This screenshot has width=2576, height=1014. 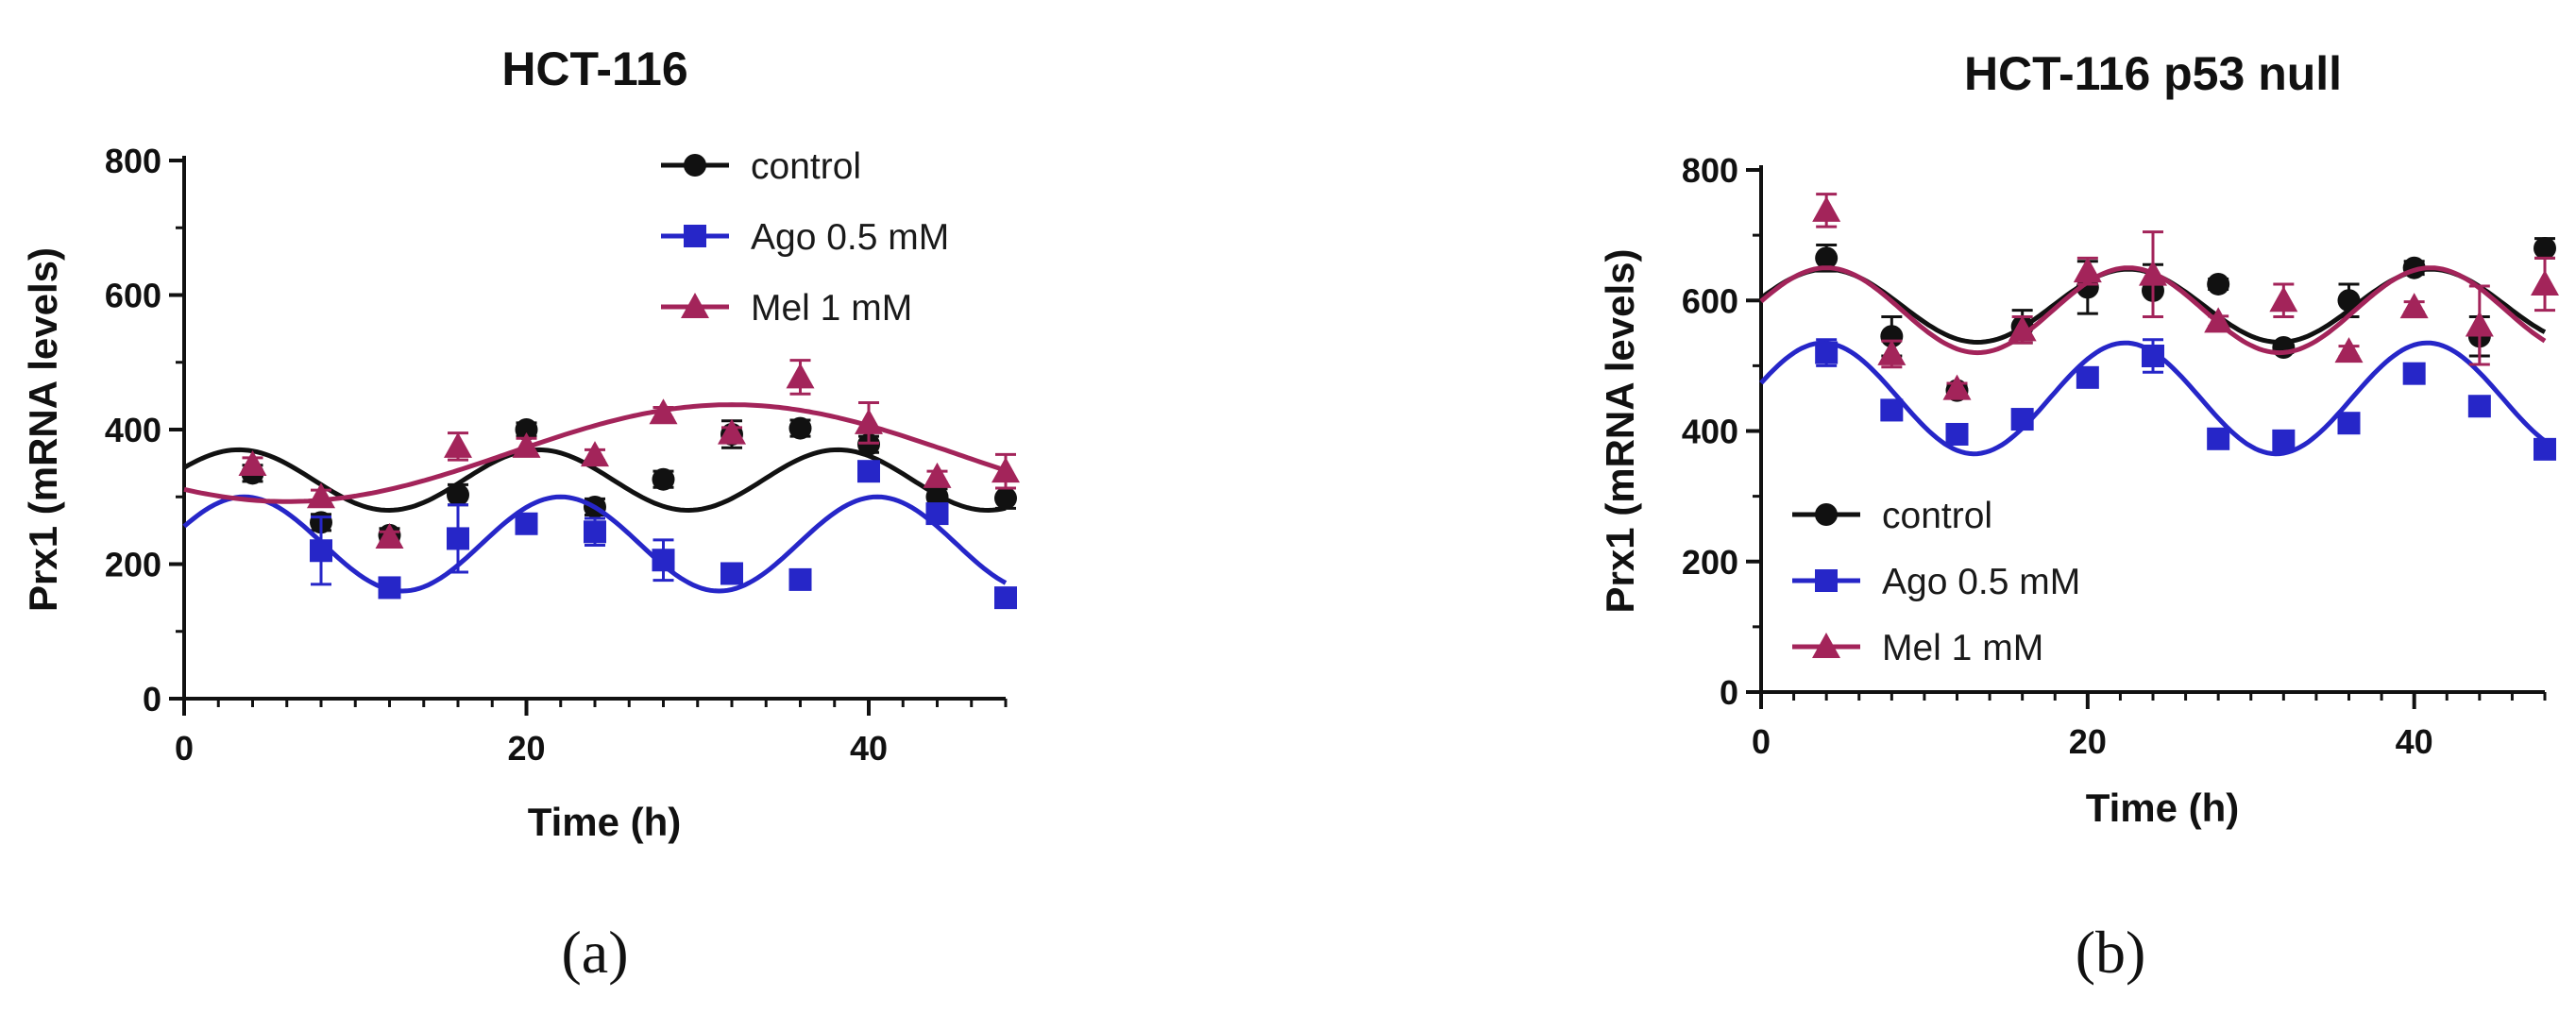 I want to click on chart-title: HCT-116, so click(x=594, y=68).